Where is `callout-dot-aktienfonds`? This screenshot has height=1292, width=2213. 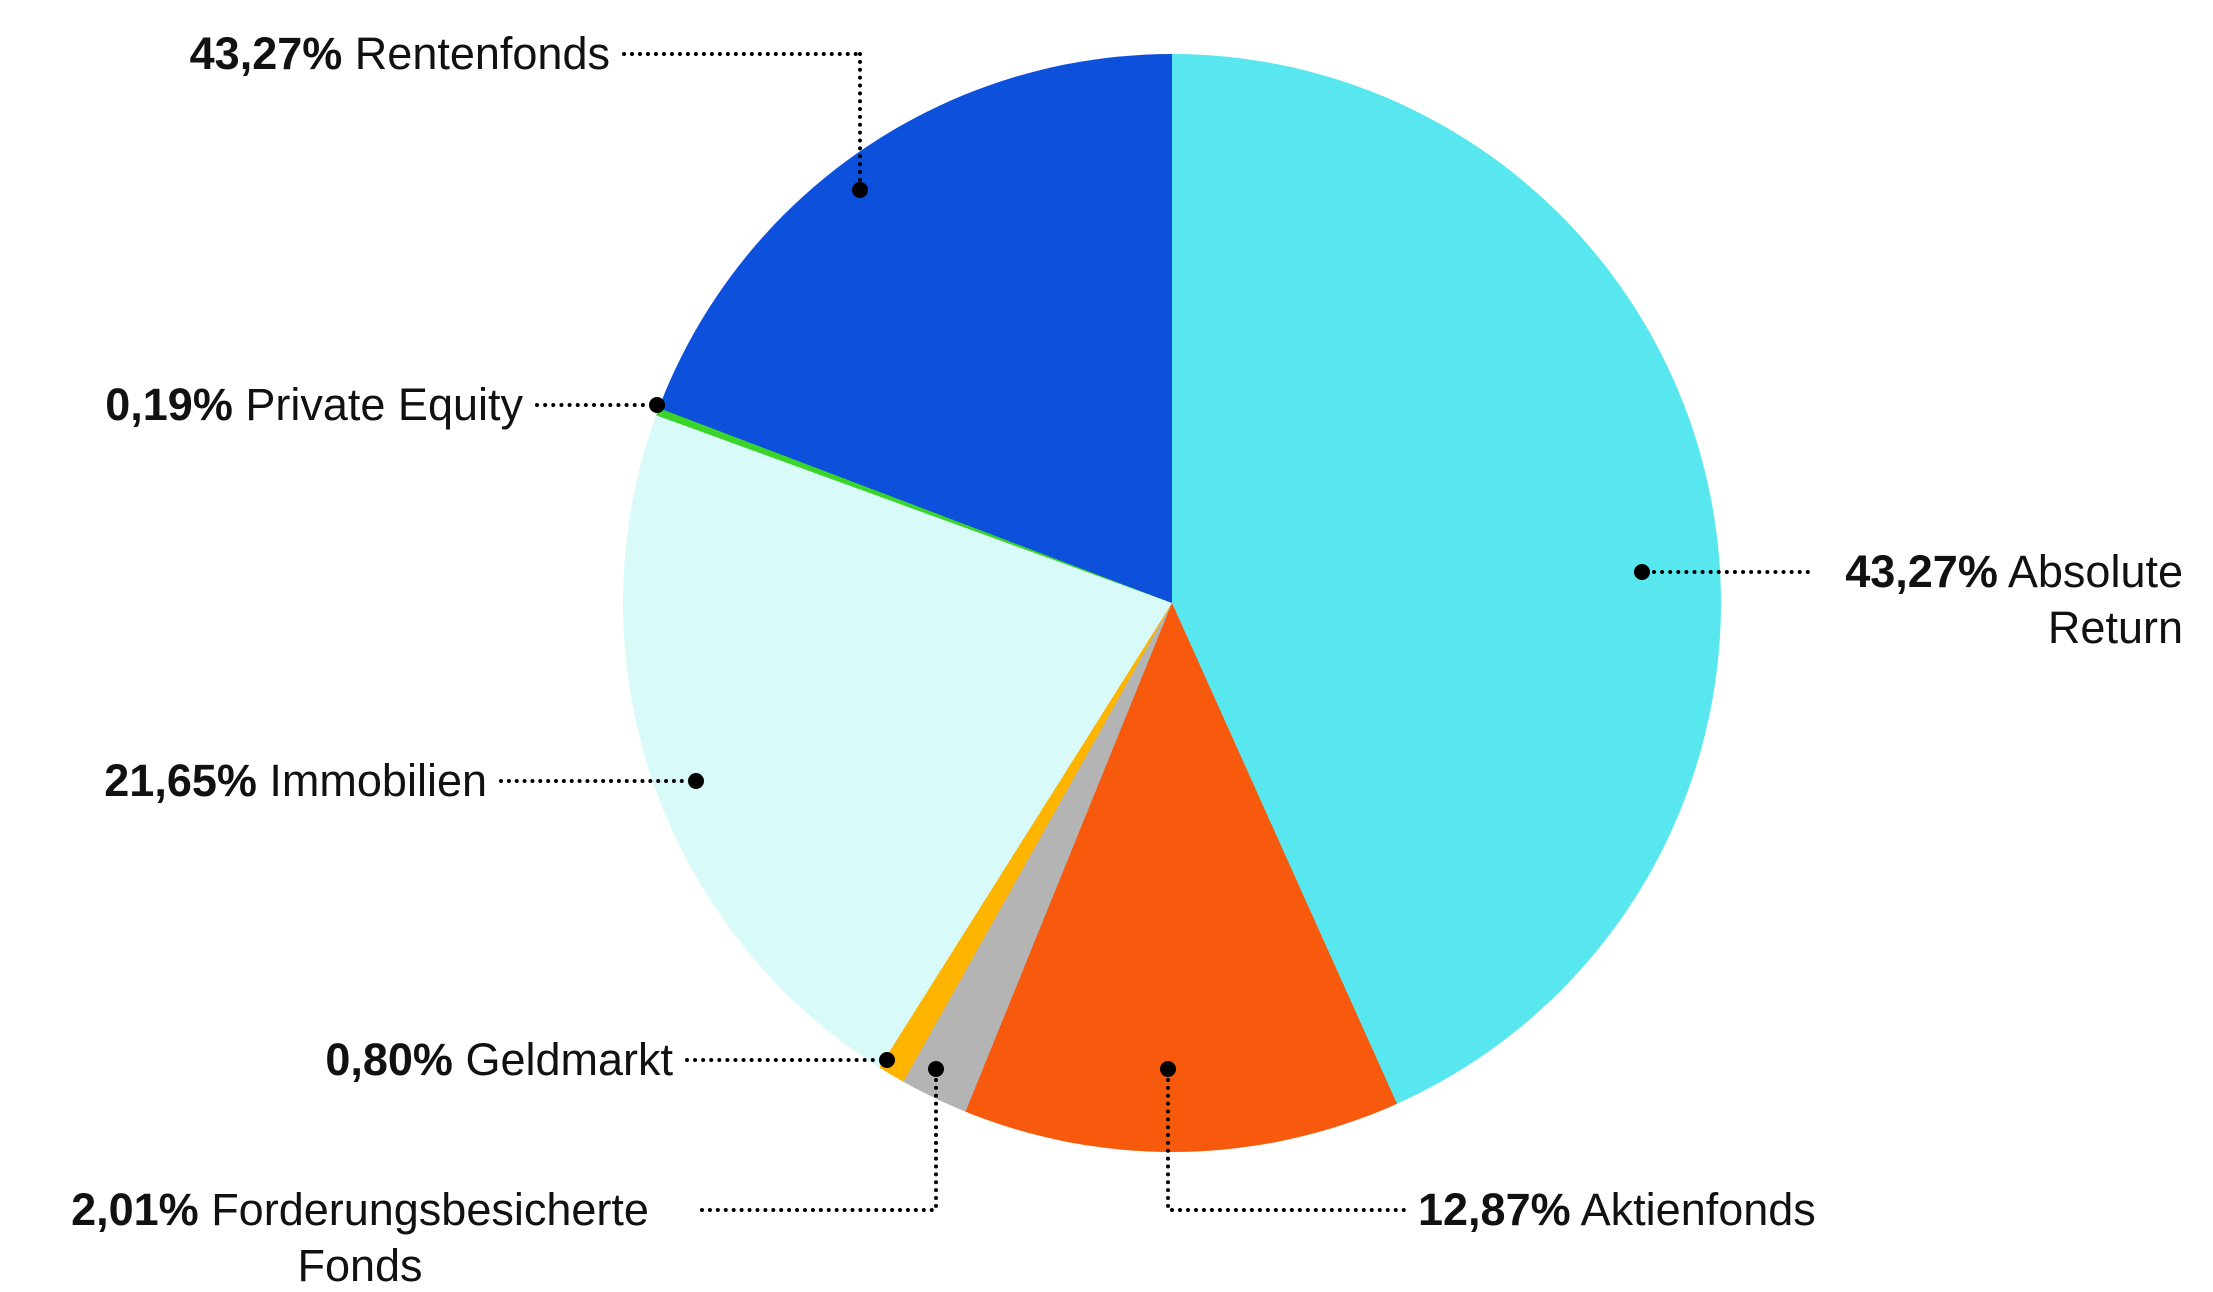
callout-dot-aktienfonds is located at coordinates (1168, 1069).